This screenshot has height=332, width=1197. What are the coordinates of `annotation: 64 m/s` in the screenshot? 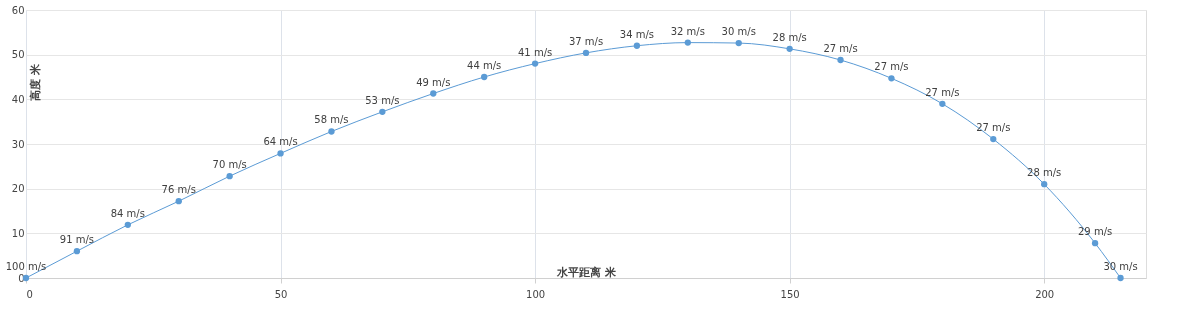 It's located at (280, 142).